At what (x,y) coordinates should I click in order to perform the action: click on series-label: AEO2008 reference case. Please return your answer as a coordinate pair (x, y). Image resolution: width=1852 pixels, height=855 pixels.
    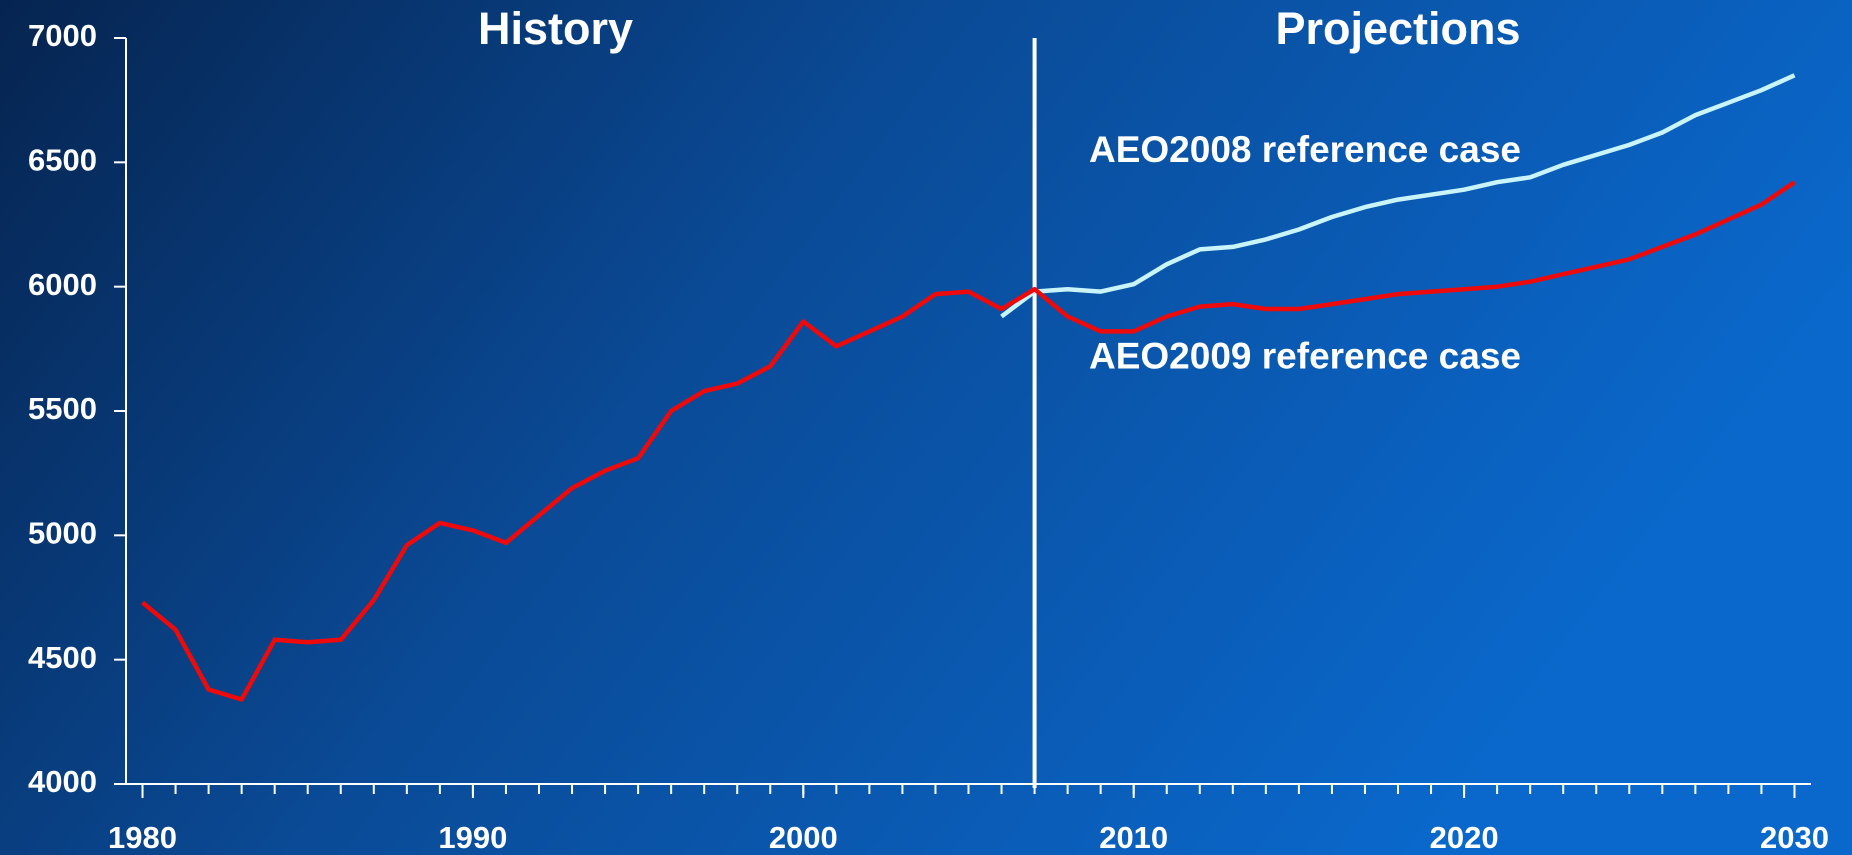
    Looking at the image, I should click on (1305, 149).